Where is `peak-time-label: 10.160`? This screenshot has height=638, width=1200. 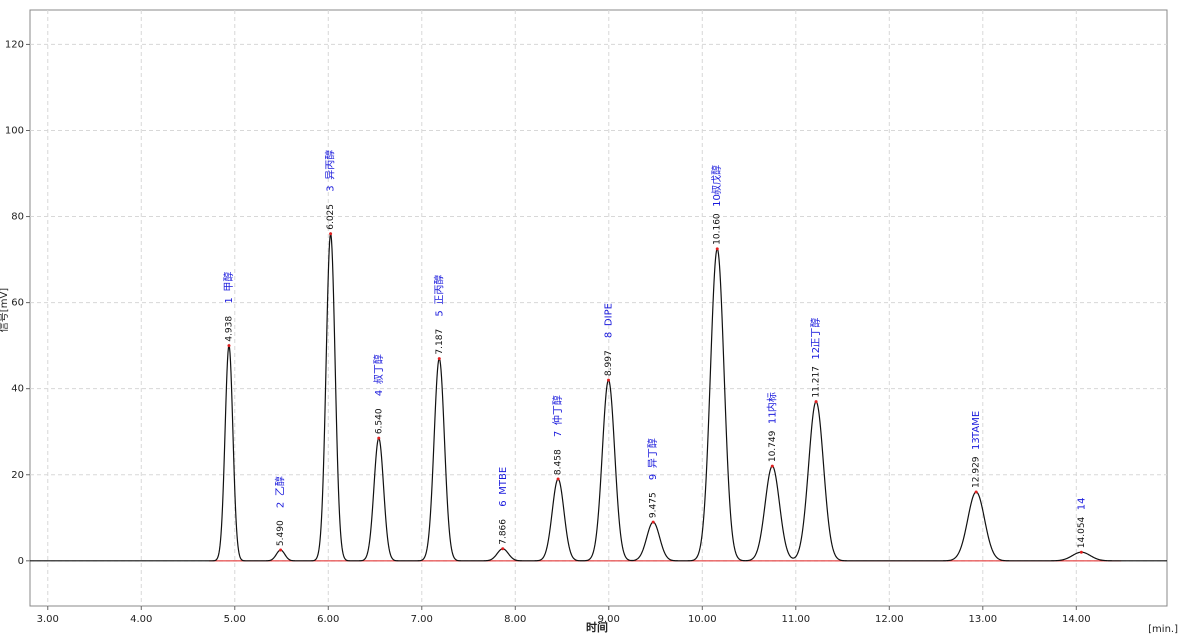
peak-time-label: 10.160 is located at coordinates (718, 229).